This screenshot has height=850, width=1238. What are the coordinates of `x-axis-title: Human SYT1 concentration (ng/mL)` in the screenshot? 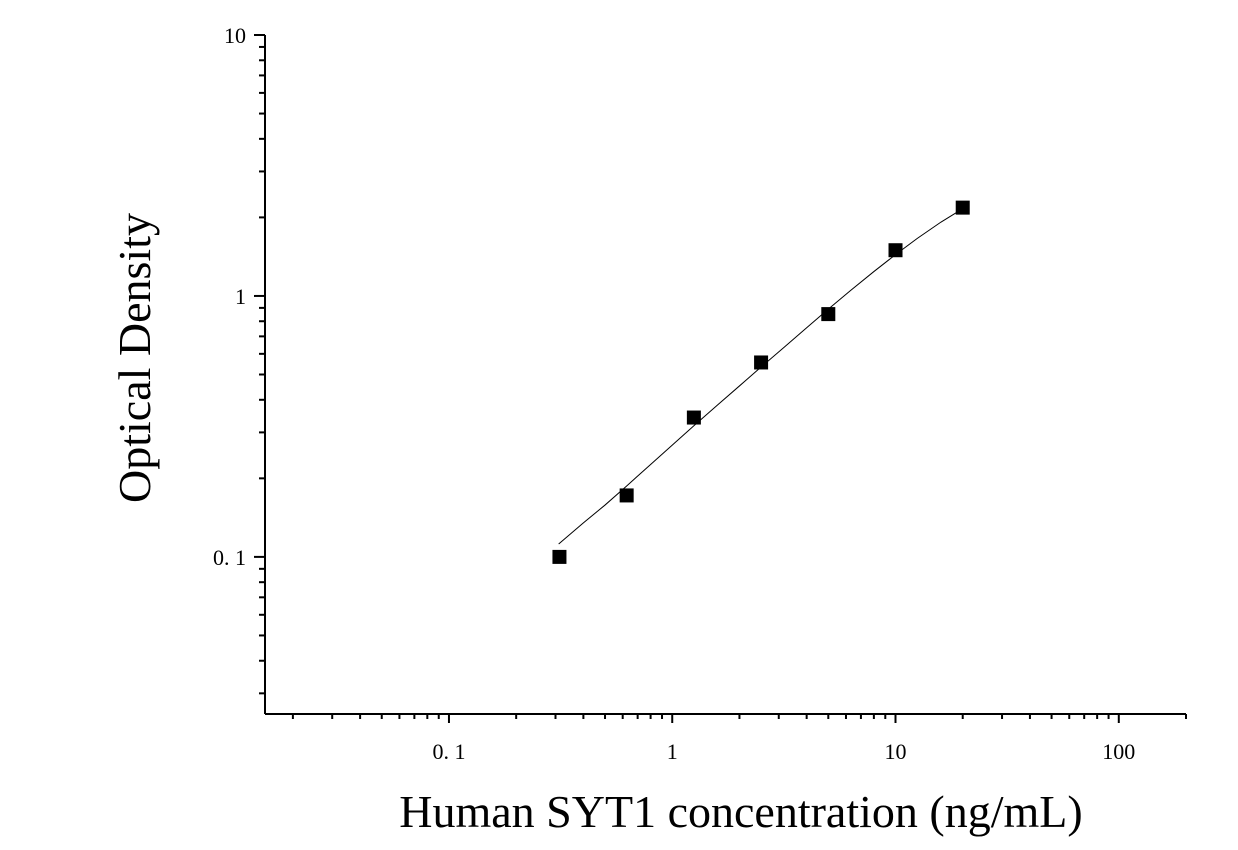 It's located at (740, 811).